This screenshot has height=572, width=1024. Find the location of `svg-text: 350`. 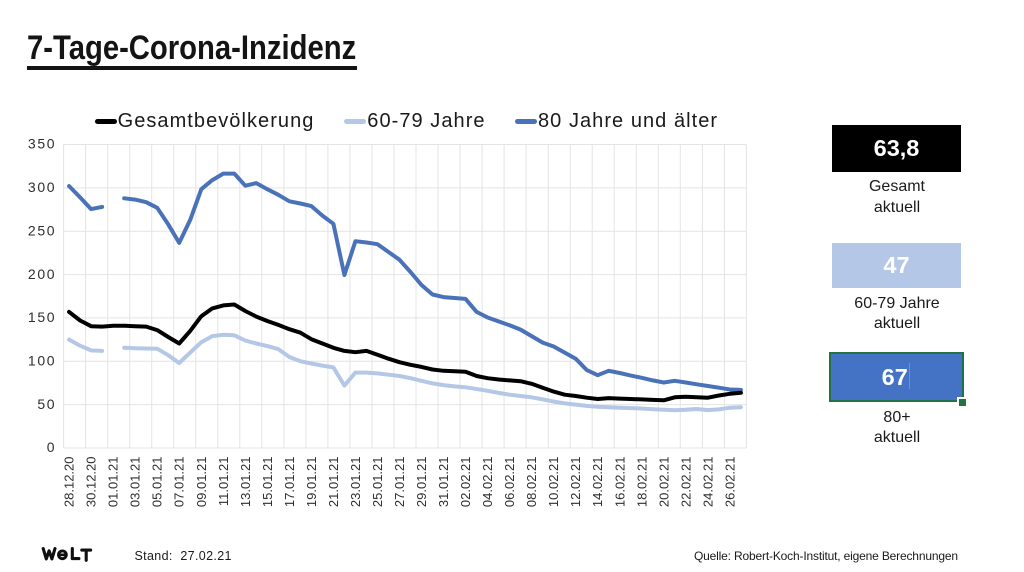

svg-text: 350 is located at coordinates (42, 144).